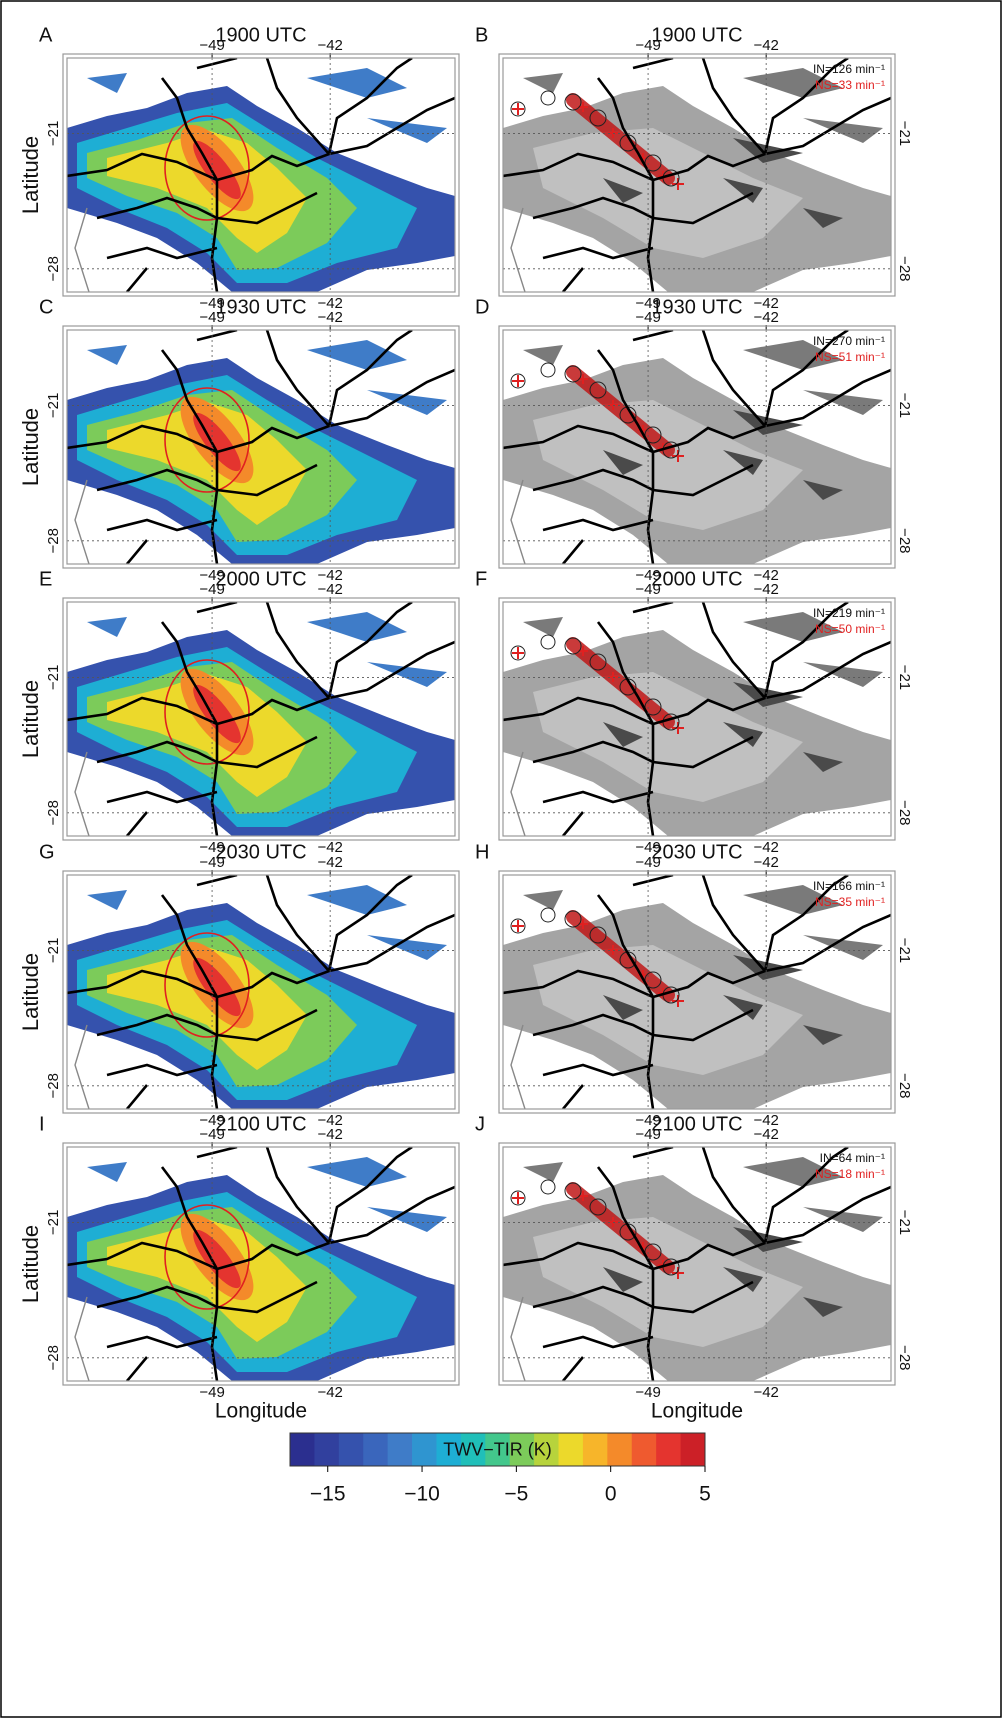 The image size is (1002, 1718). Describe the element at coordinates (260, 852) in the screenshot. I see `panel-title: 2030 UTC` at that location.